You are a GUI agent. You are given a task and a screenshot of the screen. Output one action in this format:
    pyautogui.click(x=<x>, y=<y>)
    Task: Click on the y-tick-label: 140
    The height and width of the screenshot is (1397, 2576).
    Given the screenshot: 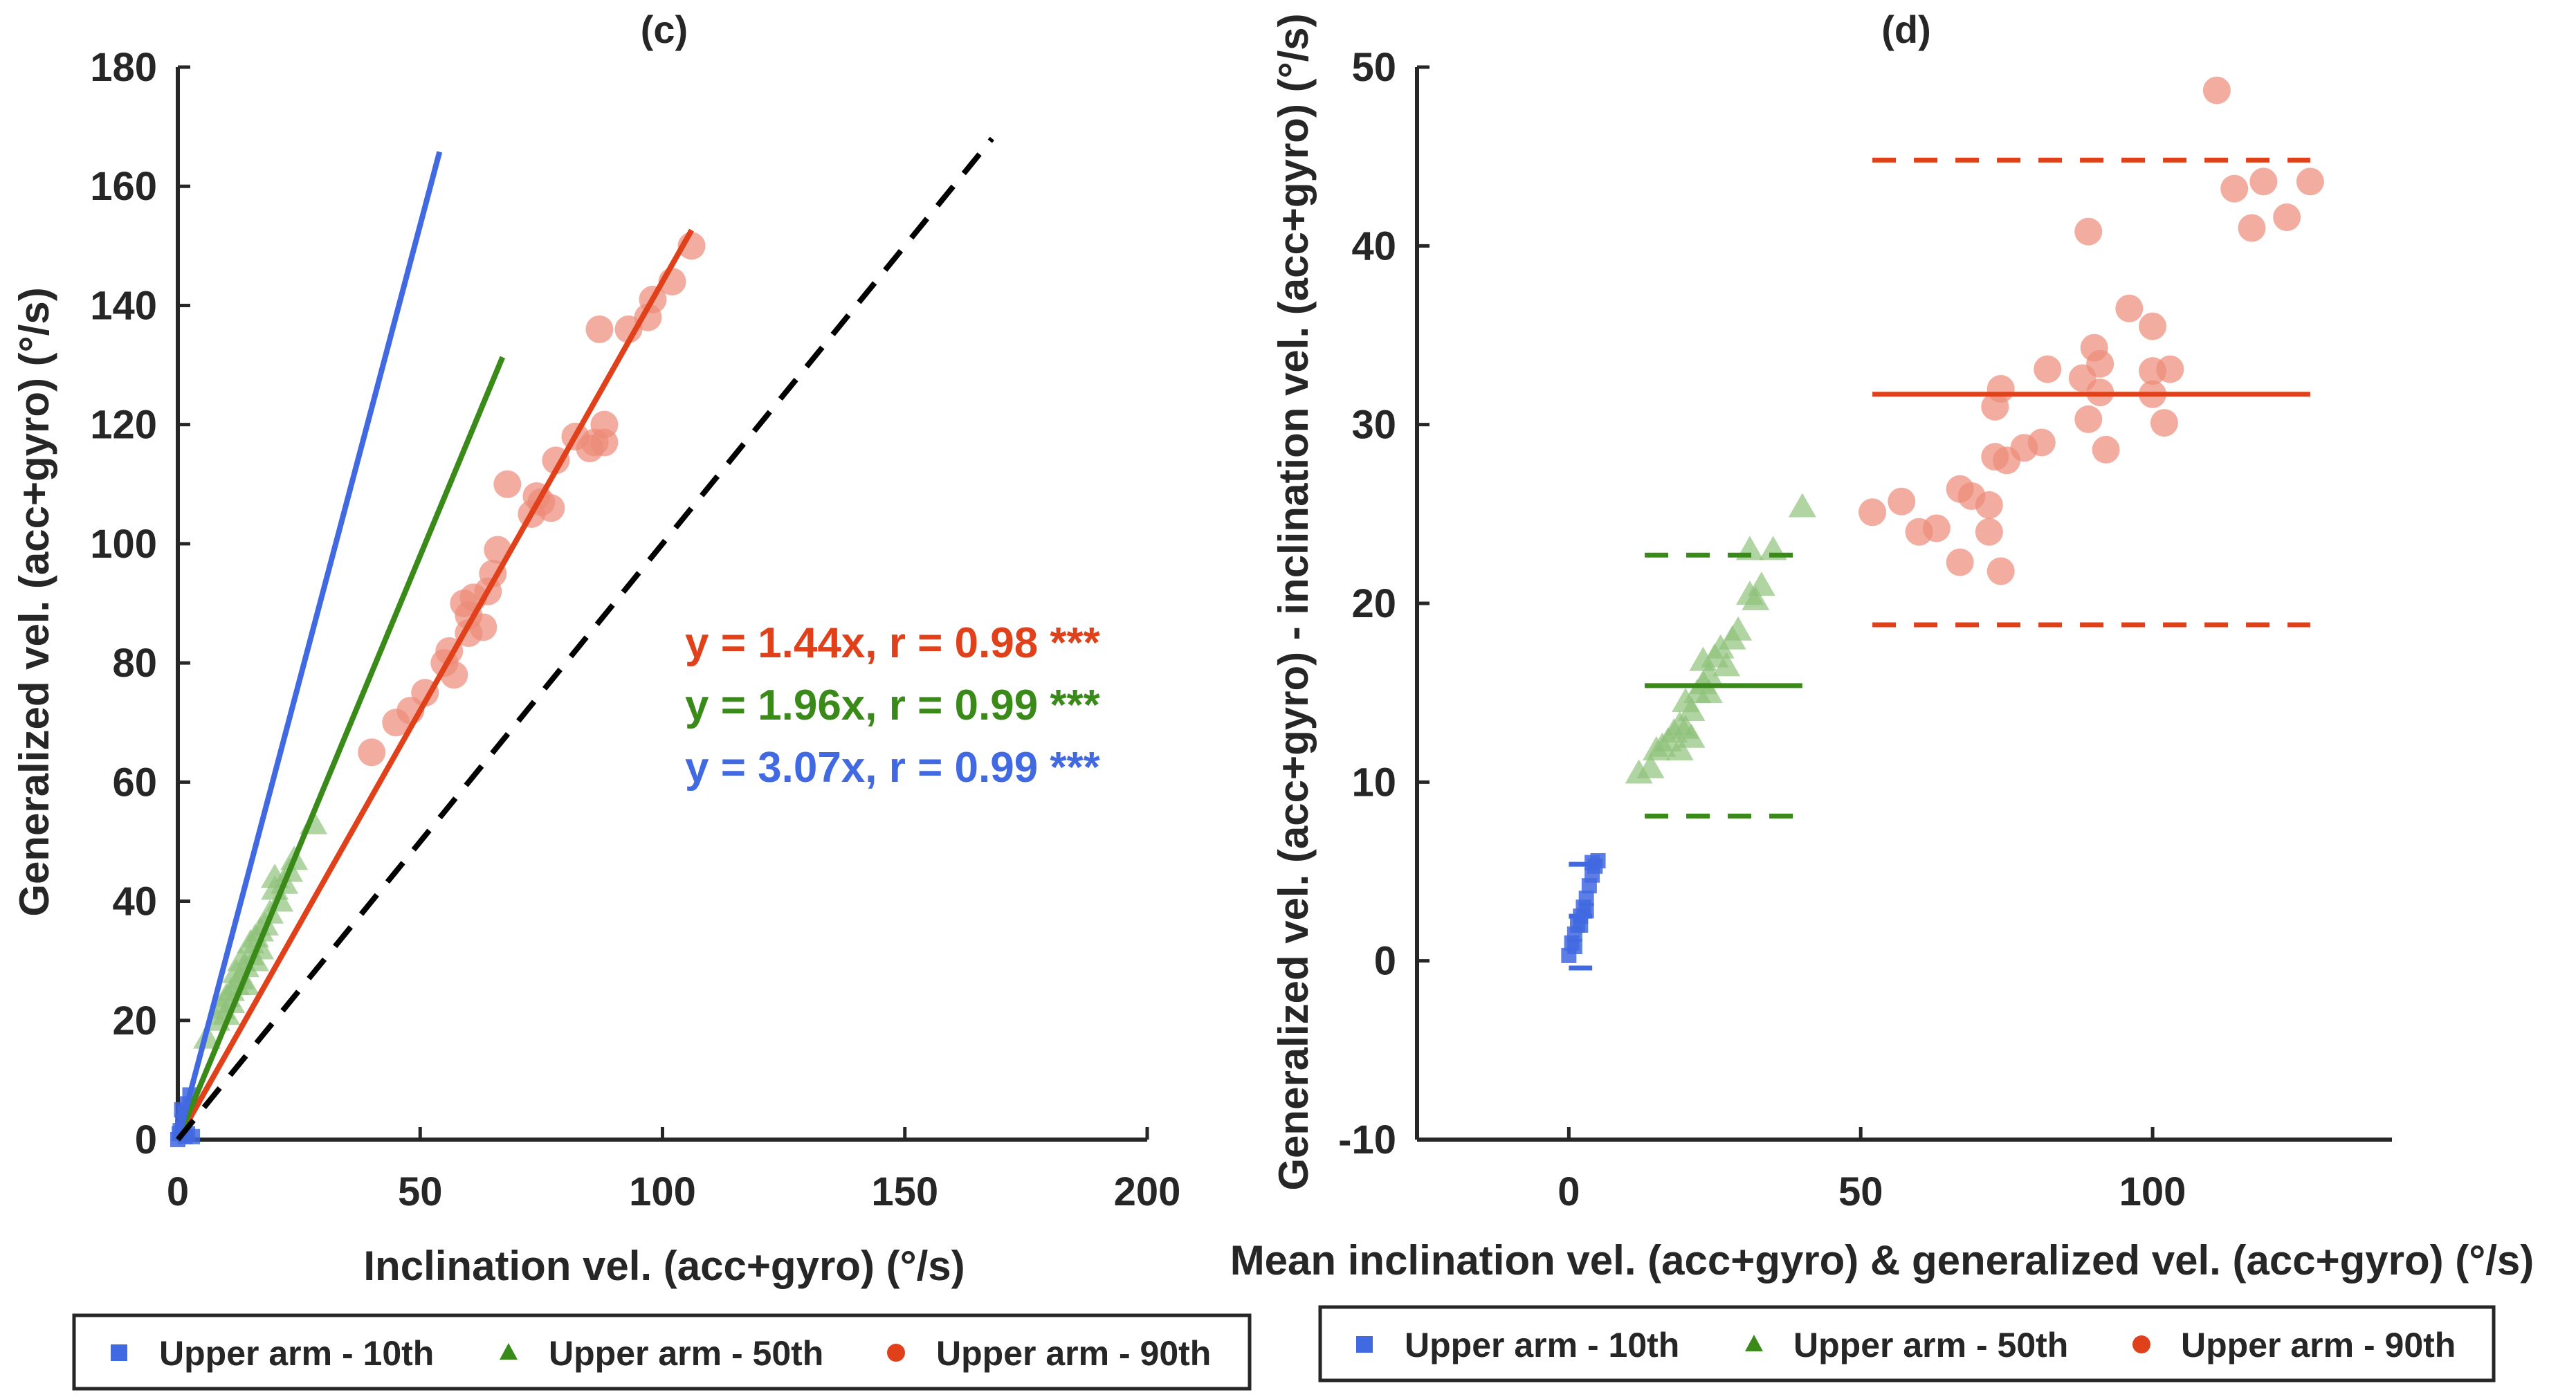 What is the action you would take?
    pyautogui.click(x=124, y=305)
    